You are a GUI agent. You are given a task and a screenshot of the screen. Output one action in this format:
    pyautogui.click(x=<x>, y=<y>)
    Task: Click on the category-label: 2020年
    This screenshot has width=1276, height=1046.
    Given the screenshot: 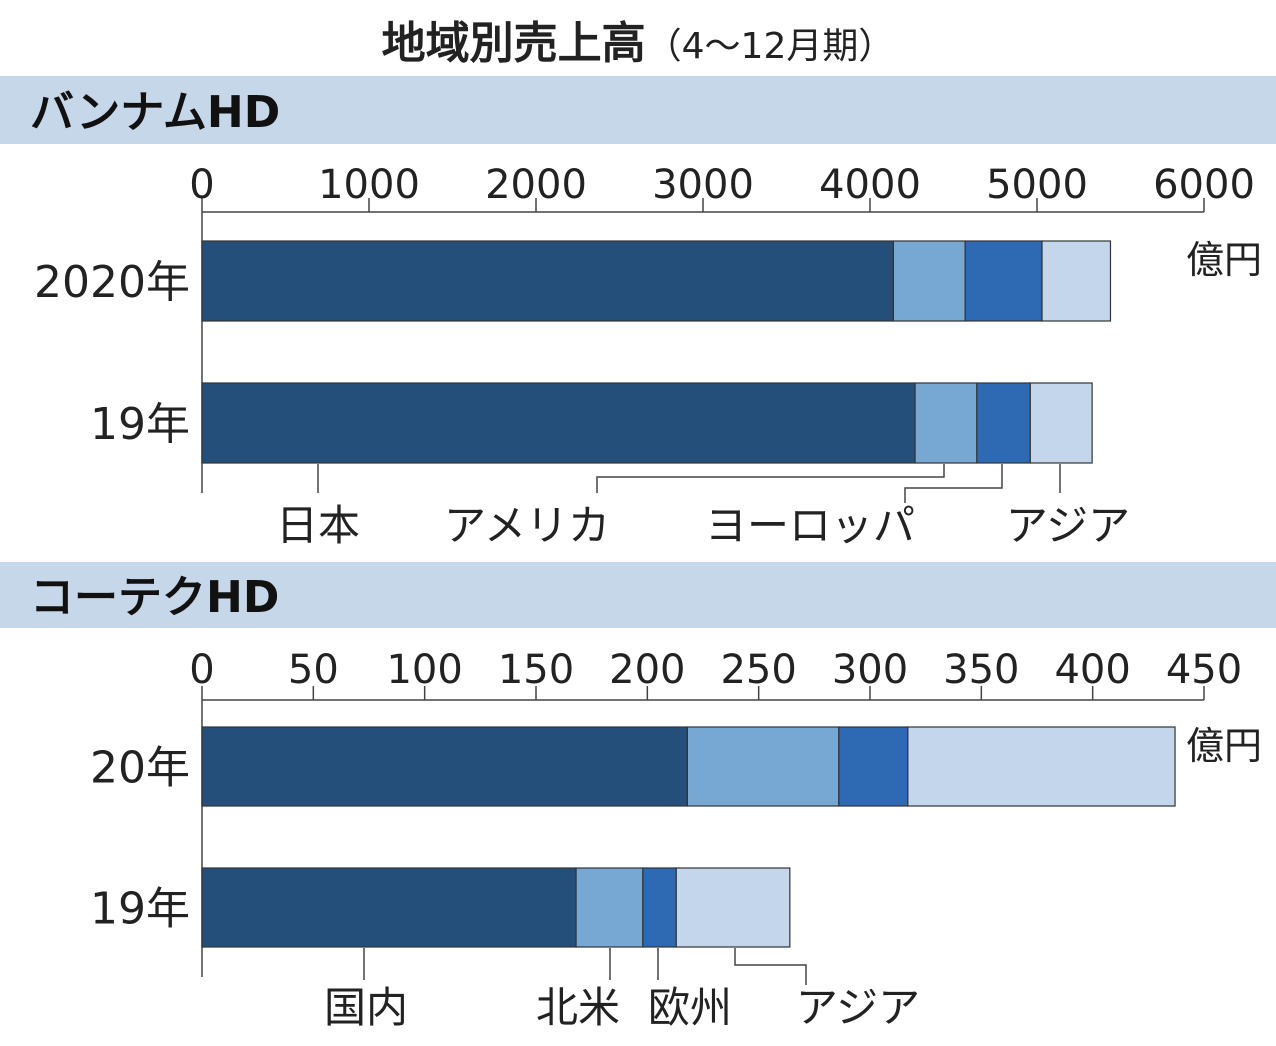 What is the action you would take?
    pyautogui.click(x=112, y=282)
    